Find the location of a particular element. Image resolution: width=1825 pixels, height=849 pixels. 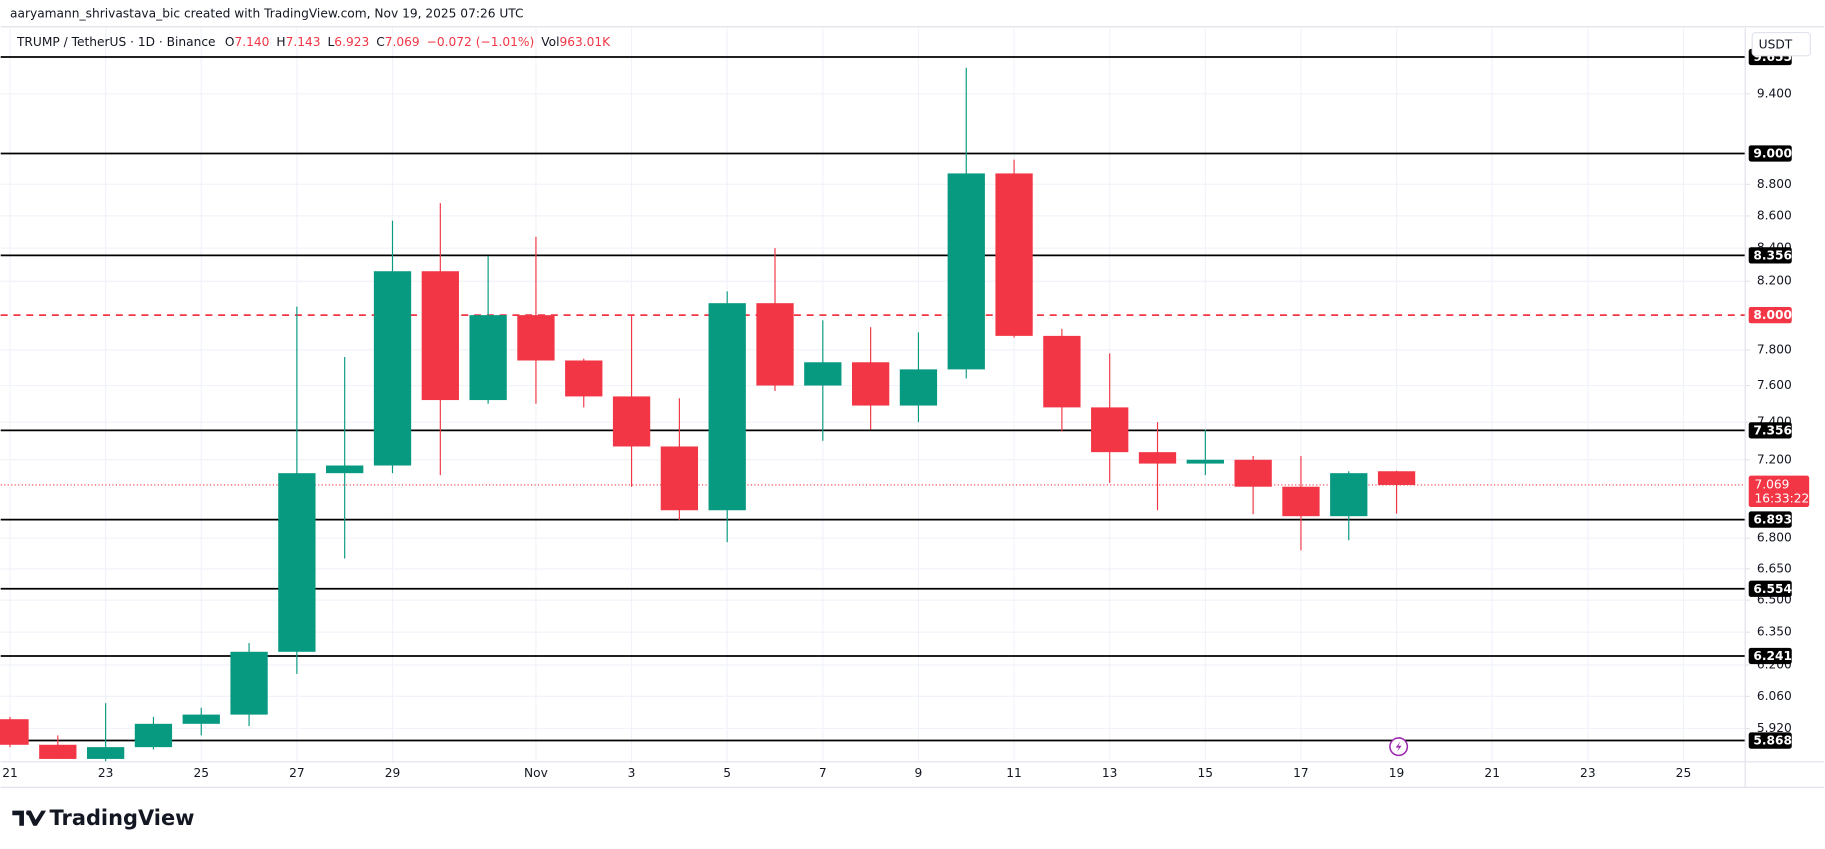

legend-key: O is located at coordinates (230, 41).